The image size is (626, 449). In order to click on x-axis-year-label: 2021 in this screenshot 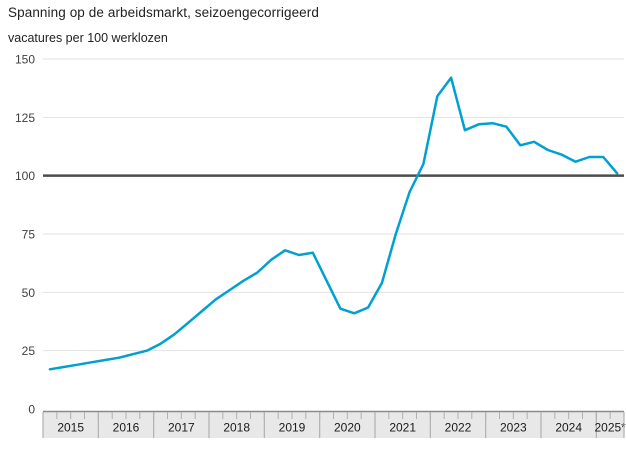, I will do `click(402, 428)`.